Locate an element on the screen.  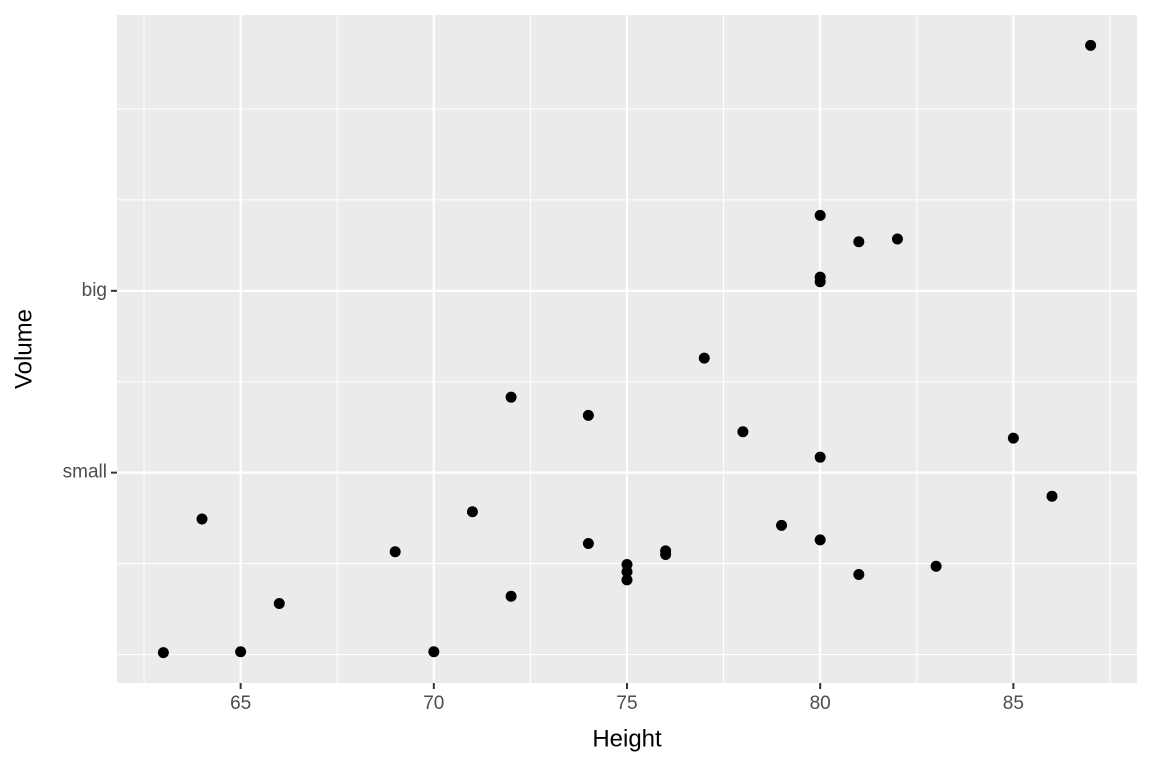
x-tick-label: 80 is located at coordinates (820, 703).